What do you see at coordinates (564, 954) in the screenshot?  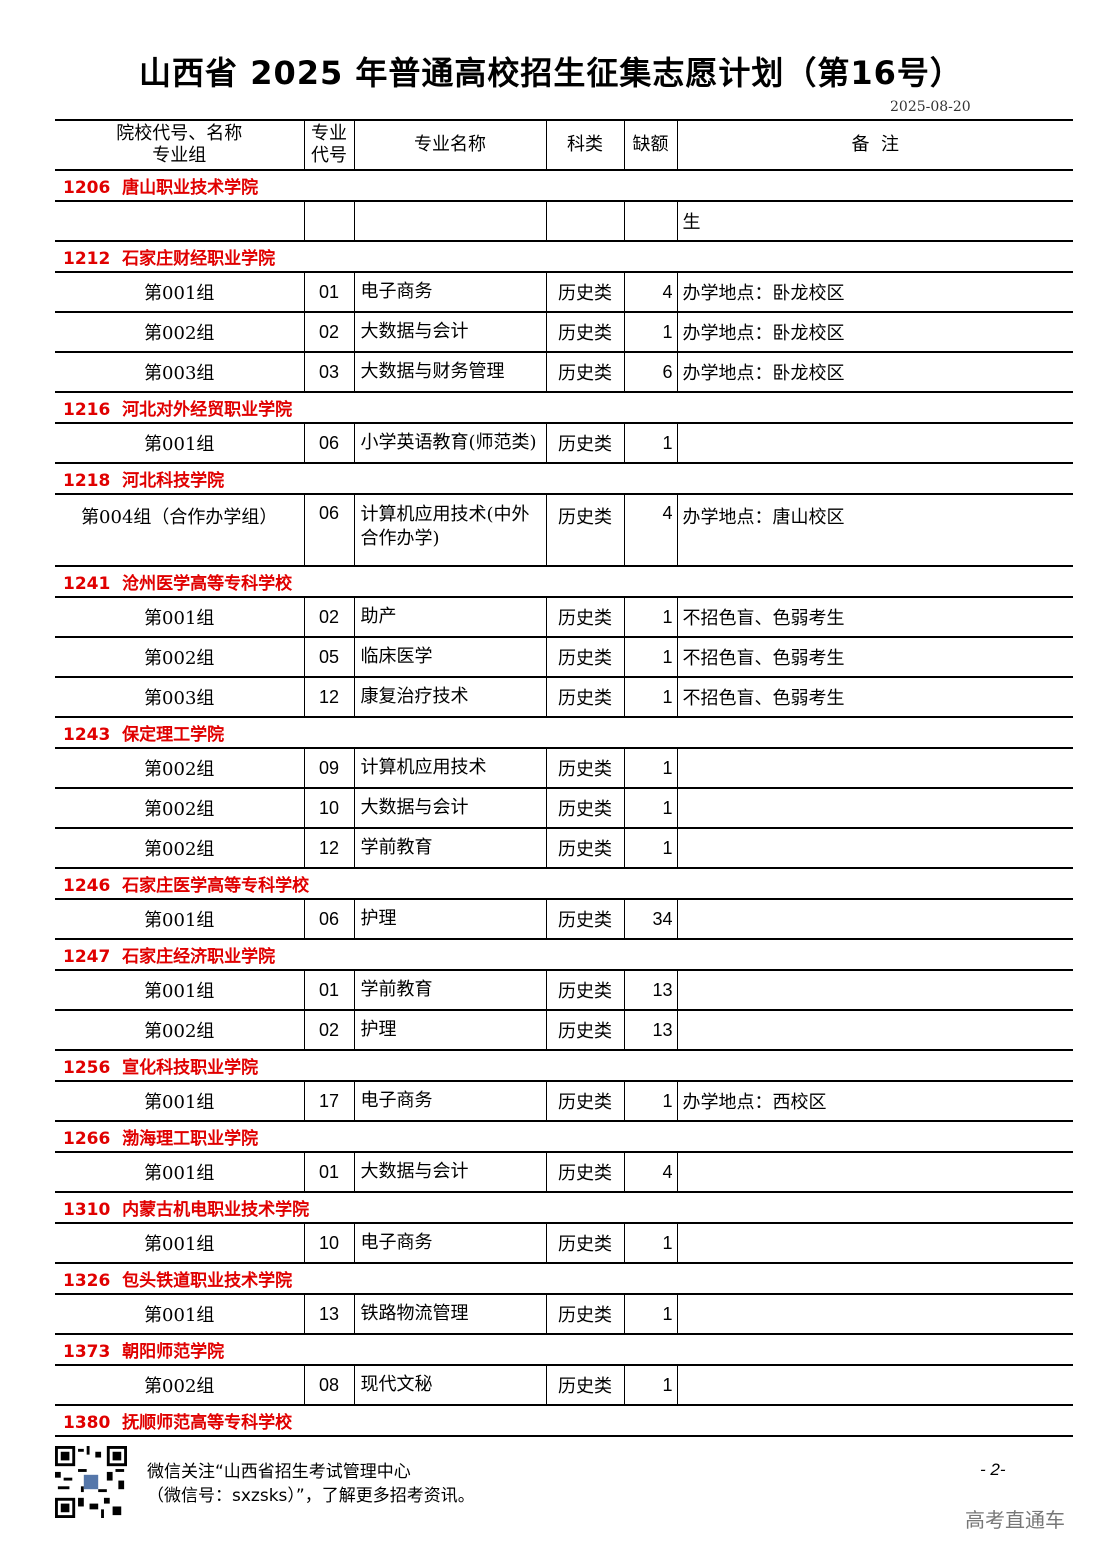 I see `school-header-row: 1247 石家庄经济职业学院` at bounding box center [564, 954].